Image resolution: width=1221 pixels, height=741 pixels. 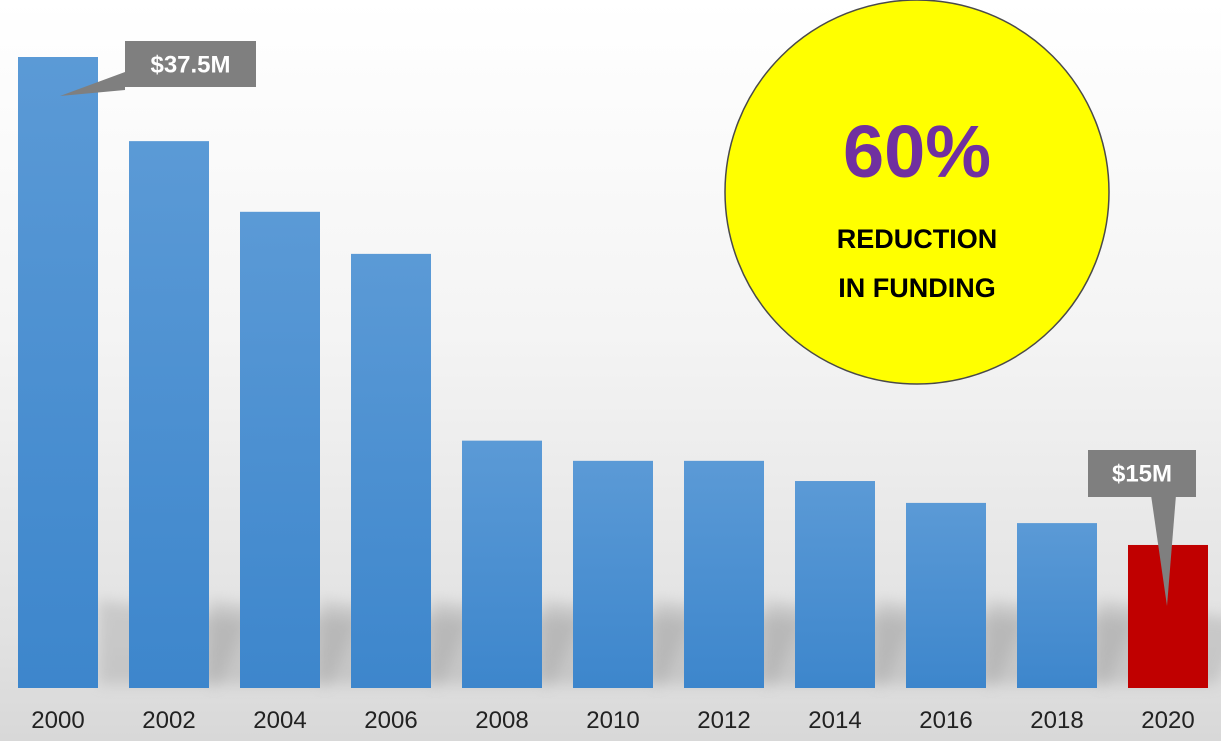 What do you see at coordinates (92, 84) in the screenshot?
I see `callout-2000-pointer` at bounding box center [92, 84].